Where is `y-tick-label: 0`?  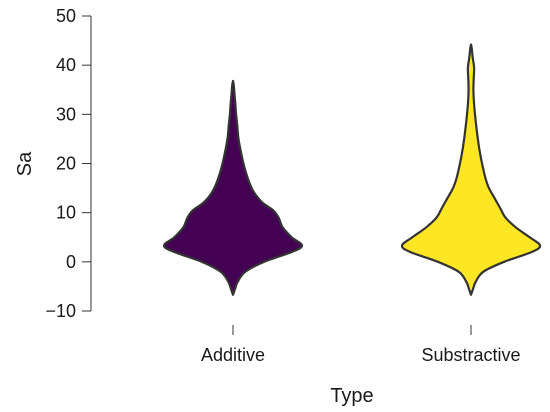 y-tick-label: 0 is located at coordinates (71, 262).